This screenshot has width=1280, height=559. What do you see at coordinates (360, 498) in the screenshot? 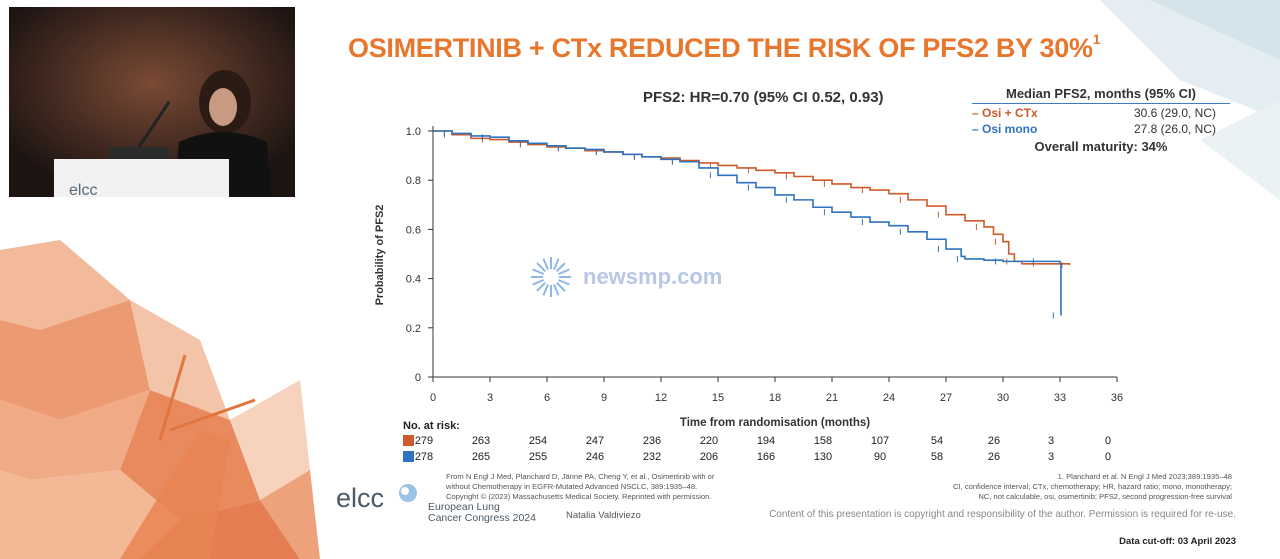
I see `logo-text: elcc` at bounding box center [360, 498].